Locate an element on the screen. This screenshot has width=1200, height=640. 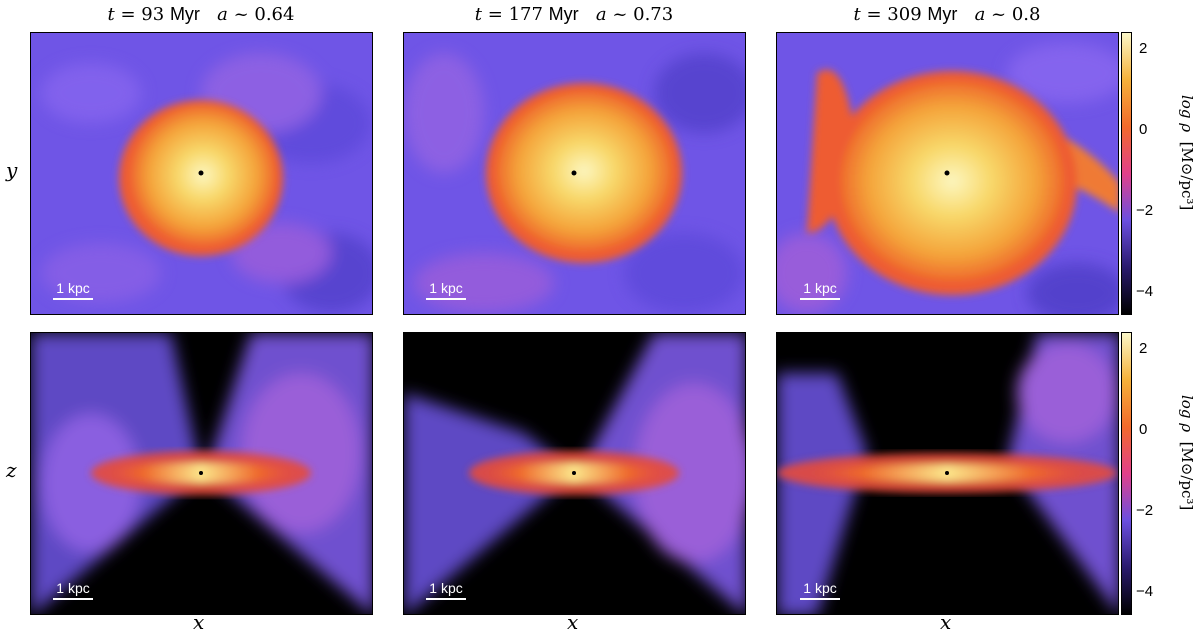
row1-y-axis-label: y is located at coordinates (12, 170).